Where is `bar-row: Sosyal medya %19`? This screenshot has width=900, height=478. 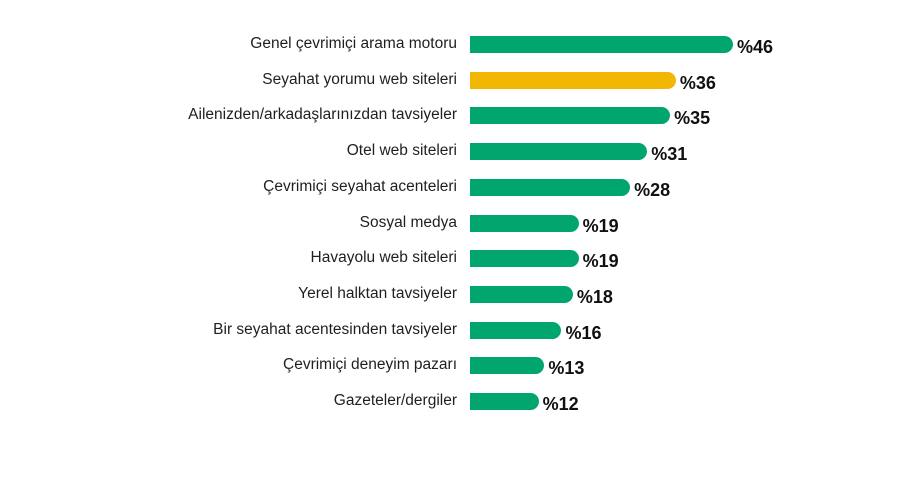 bar-row: Sosyal medya %19 is located at coordinates (450, 225).